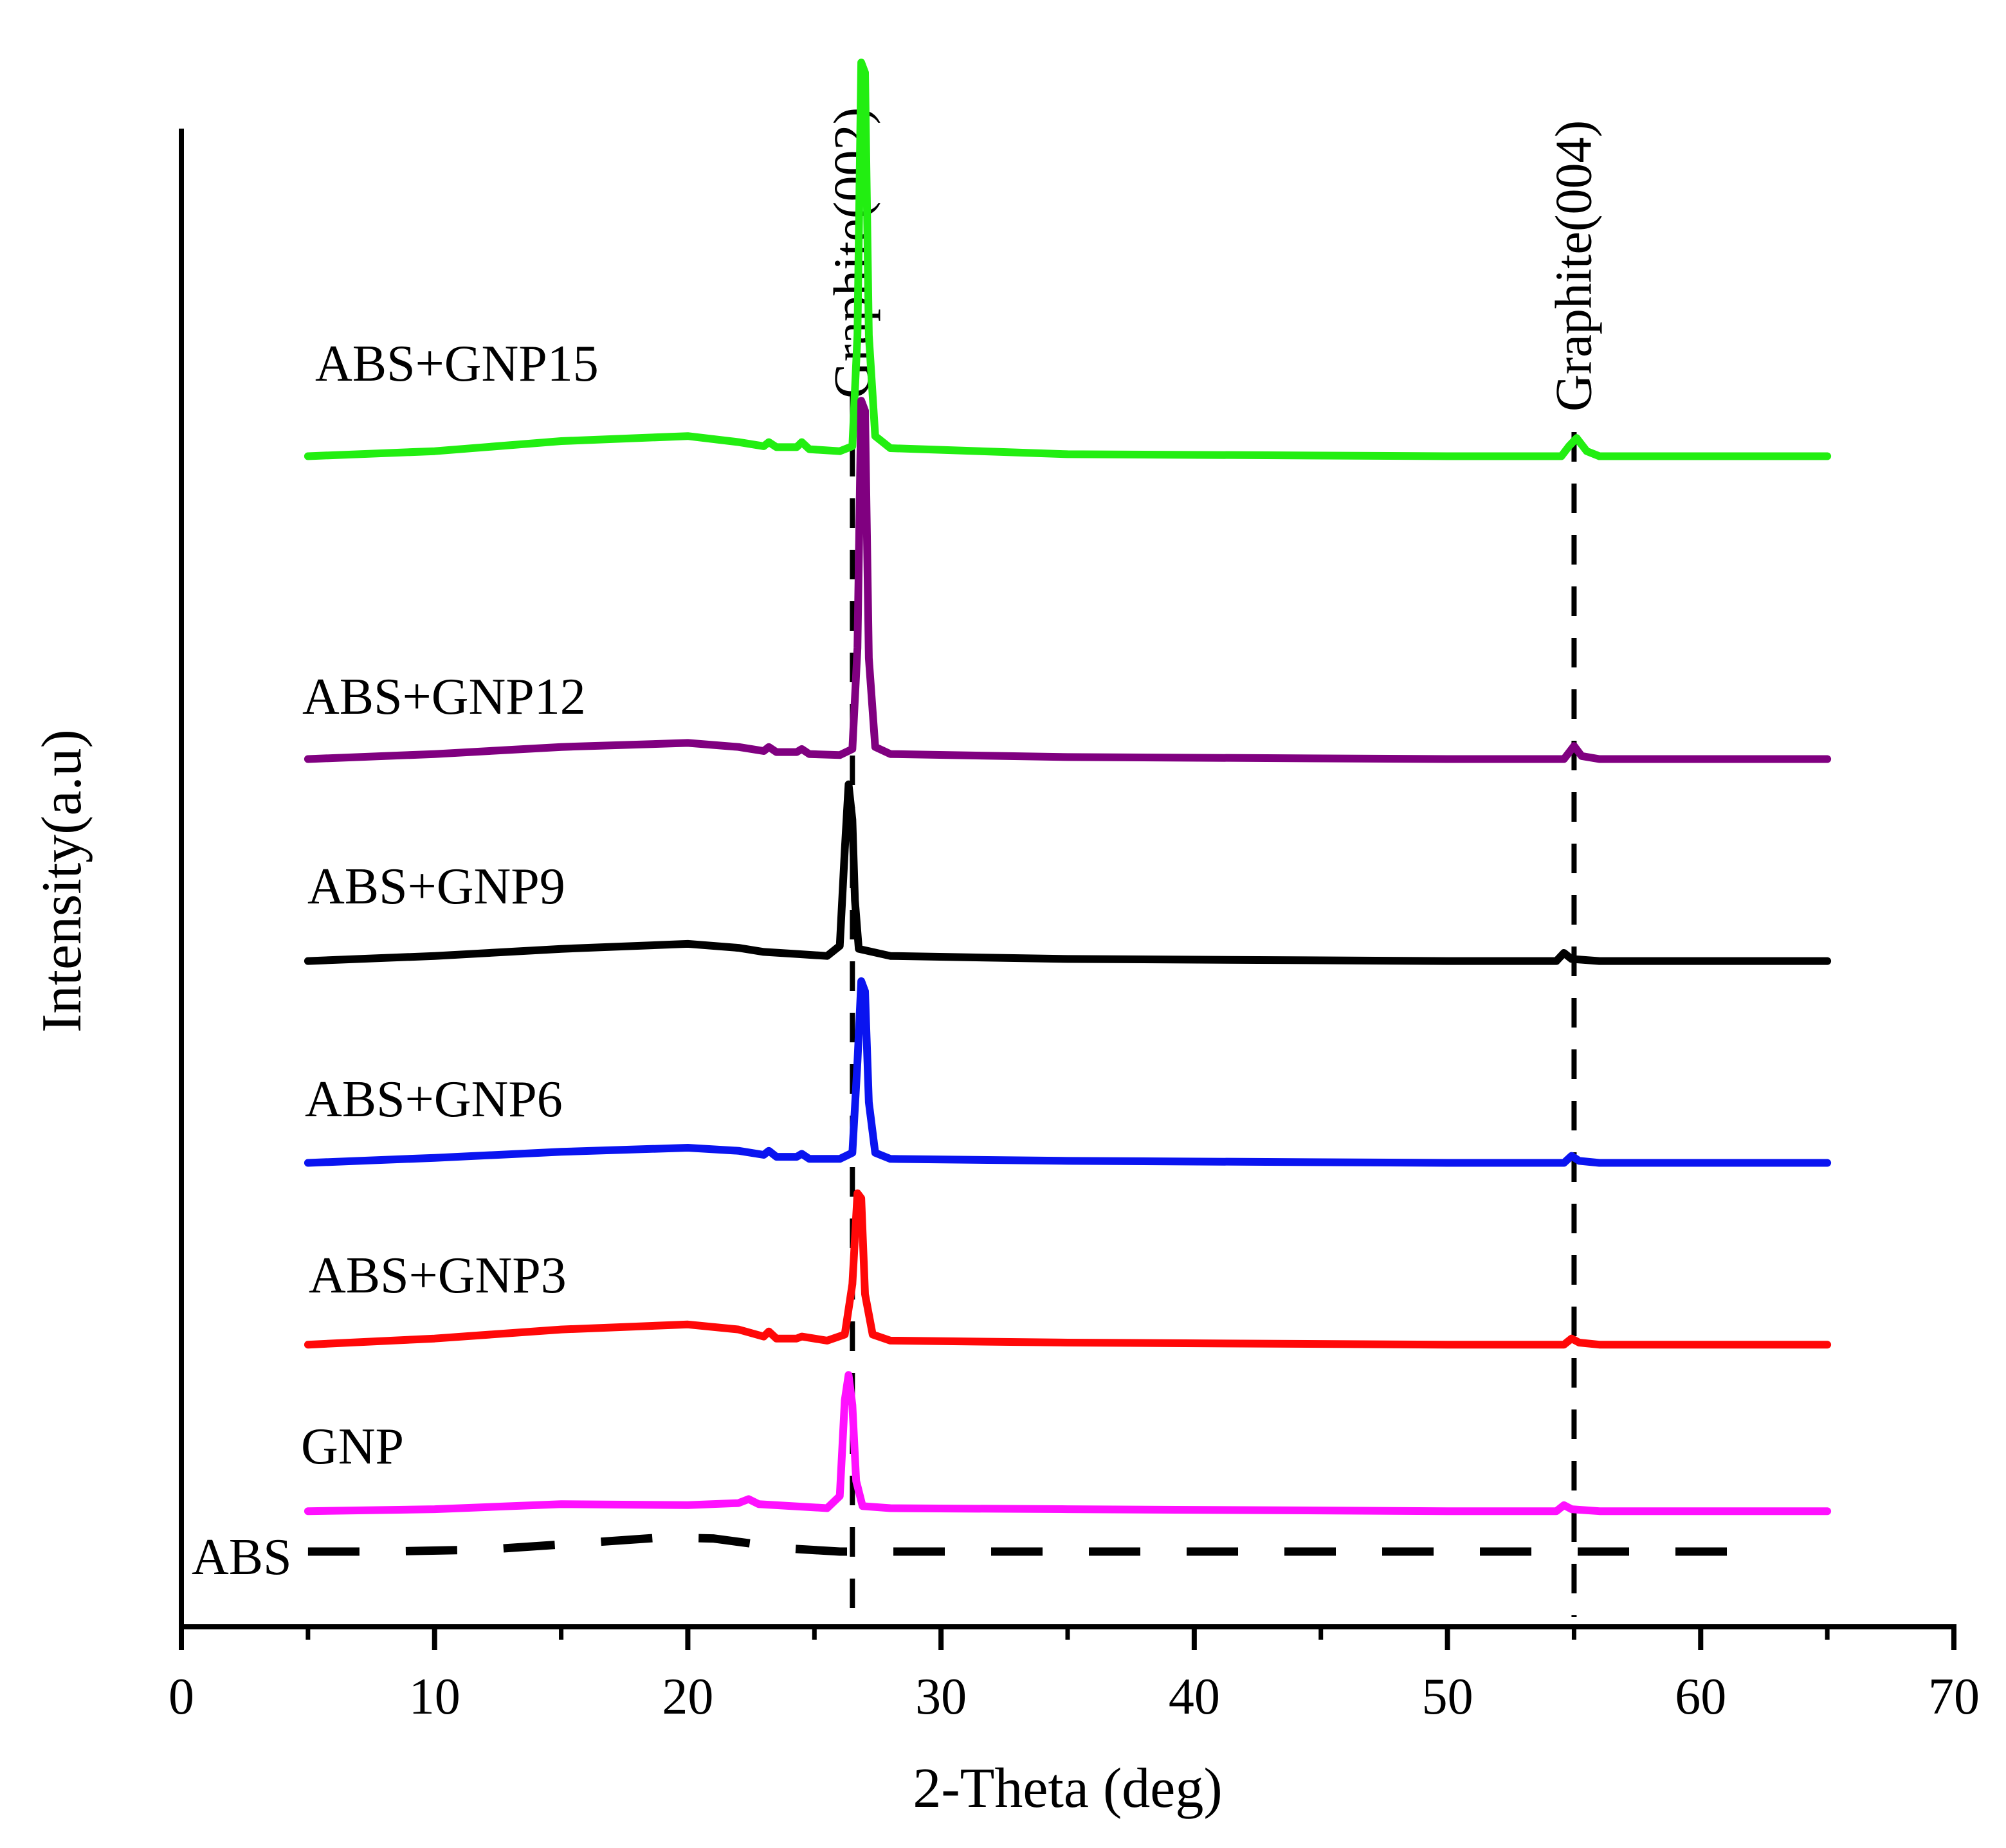 Image resolution: width=2006 pixels, height=1848 pixels. Describe the element at coordinates (1954, 1697) in the screenshot. I see `x-tick-label: 70` at that location.